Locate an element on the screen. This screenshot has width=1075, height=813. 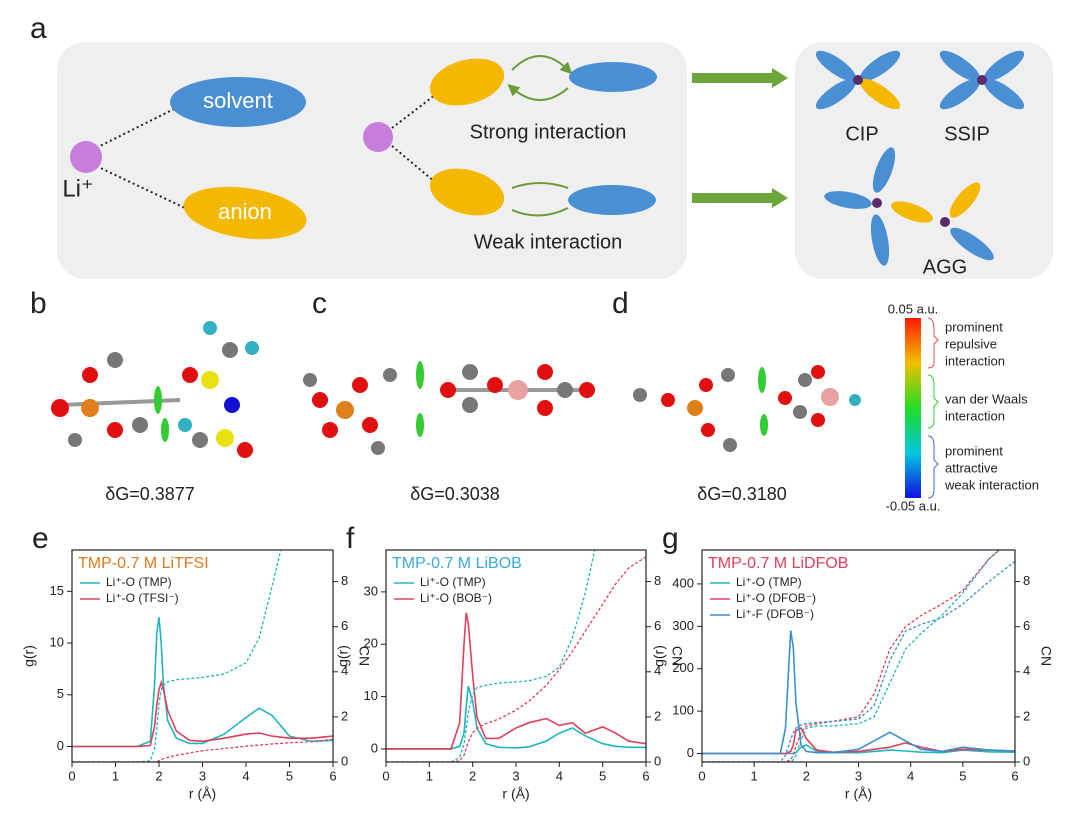
x-tick-label: 2 is located at coordinates (806, 775).